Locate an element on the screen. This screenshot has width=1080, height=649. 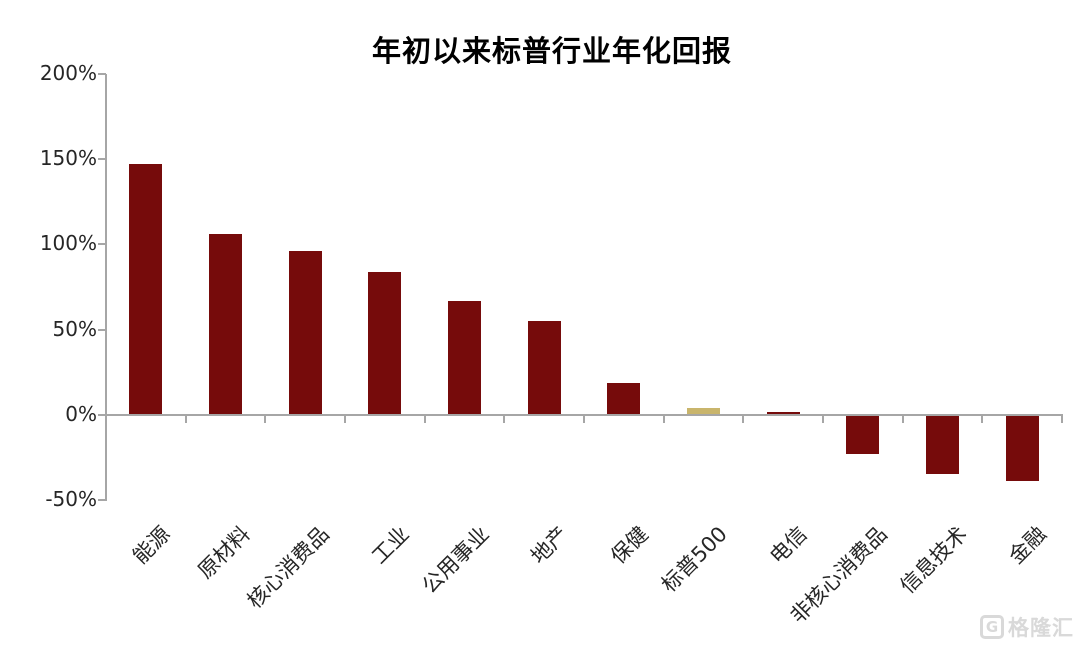
watermark: G 格隆汇 is located at coordinates (1027, 627).